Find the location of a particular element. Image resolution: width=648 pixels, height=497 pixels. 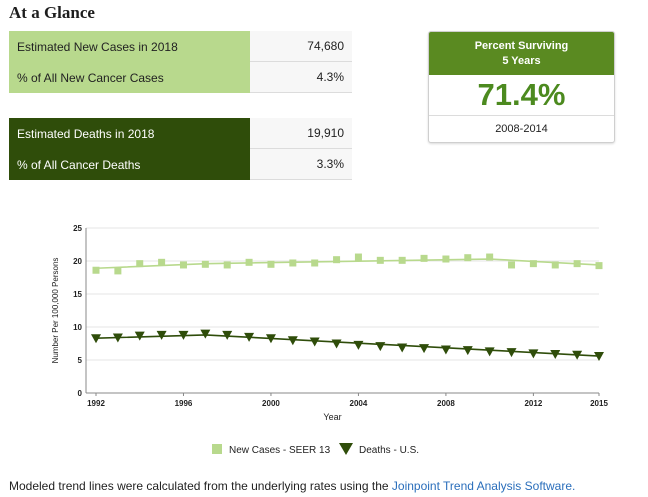

page-title: At a Glance is located at coordinates (52, 12).